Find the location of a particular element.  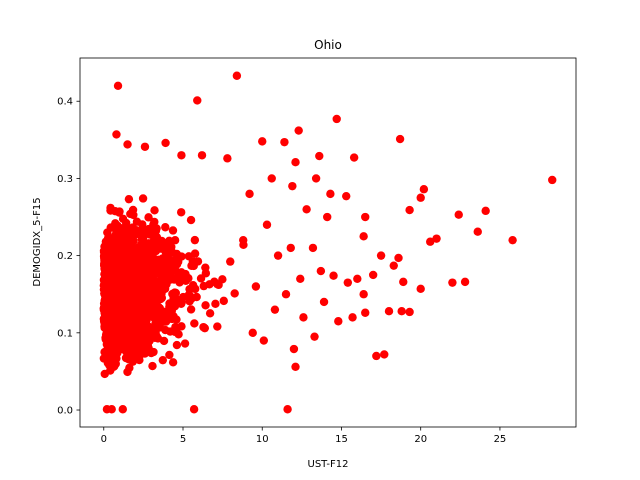

y-tick-label: 0.0 is located at coordinates (65, 411).